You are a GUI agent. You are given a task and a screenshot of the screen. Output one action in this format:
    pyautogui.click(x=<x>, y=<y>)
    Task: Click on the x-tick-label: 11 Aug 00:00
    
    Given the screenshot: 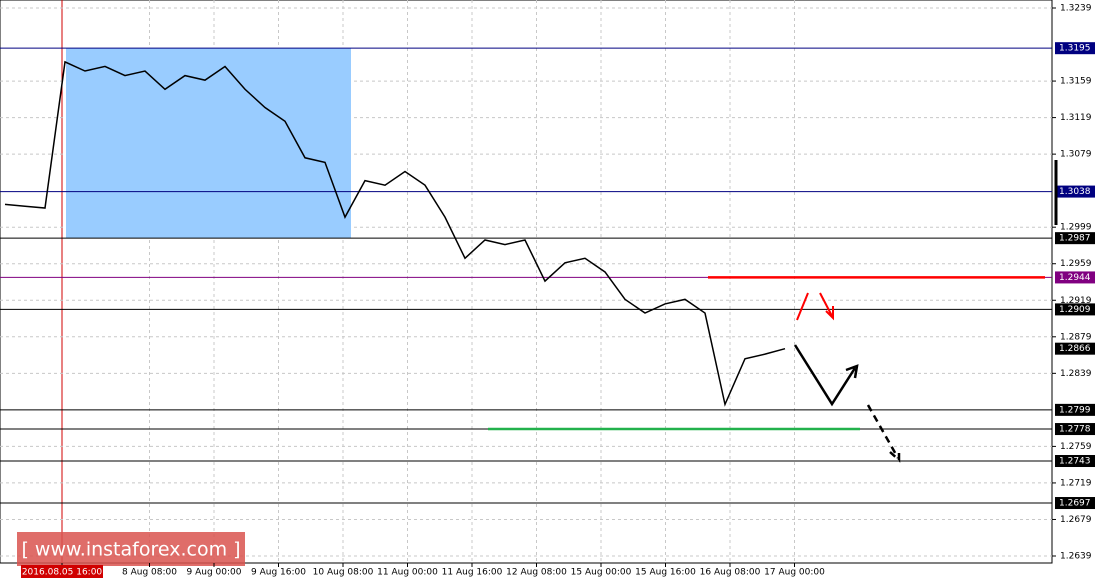 What is the action you would take?
    pyautogui.click(x=407, y=573)
    